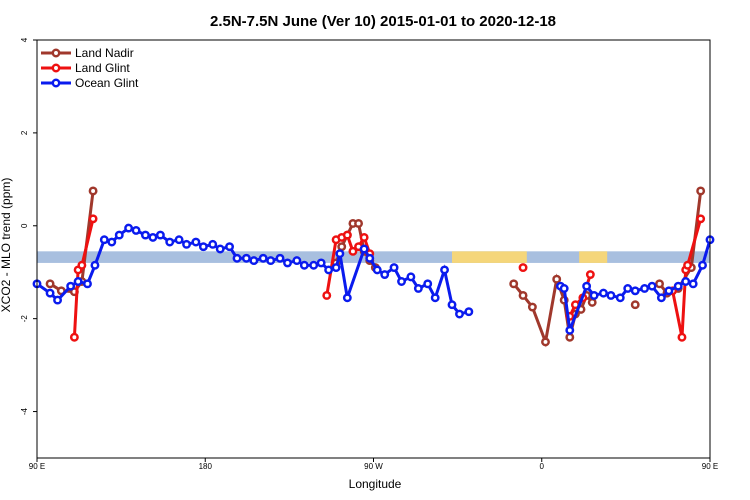 The image size is (750, 500). Describe the element at coordinates (85, 68) in the screenshot. I see `legend-item: Land Glint` at that location.